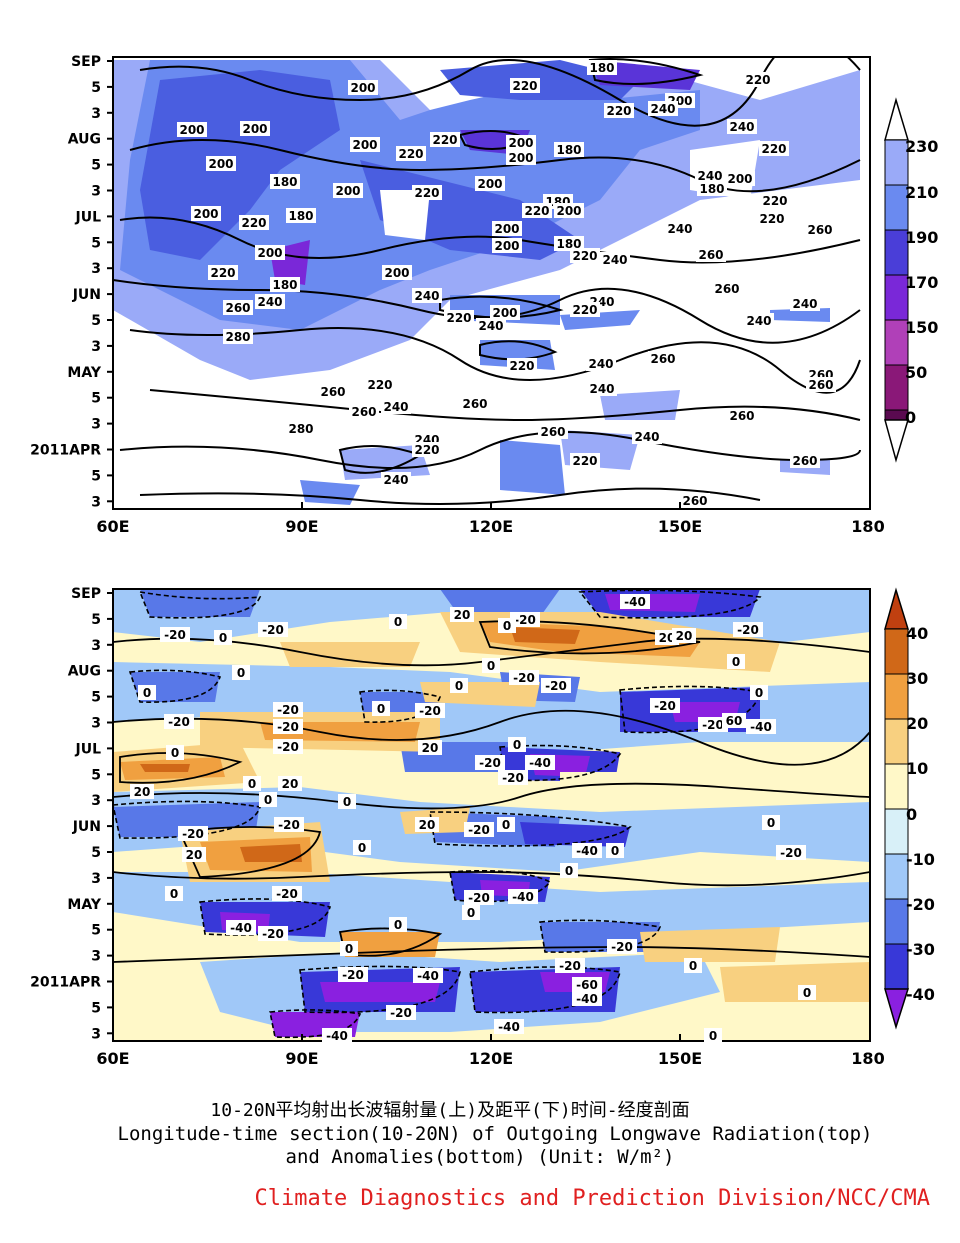 This screenshot has width=960, height=1243. Describe the element at coordinates (491, 526) in the screenshot. I see `x-tick-label: 120E` at that location.